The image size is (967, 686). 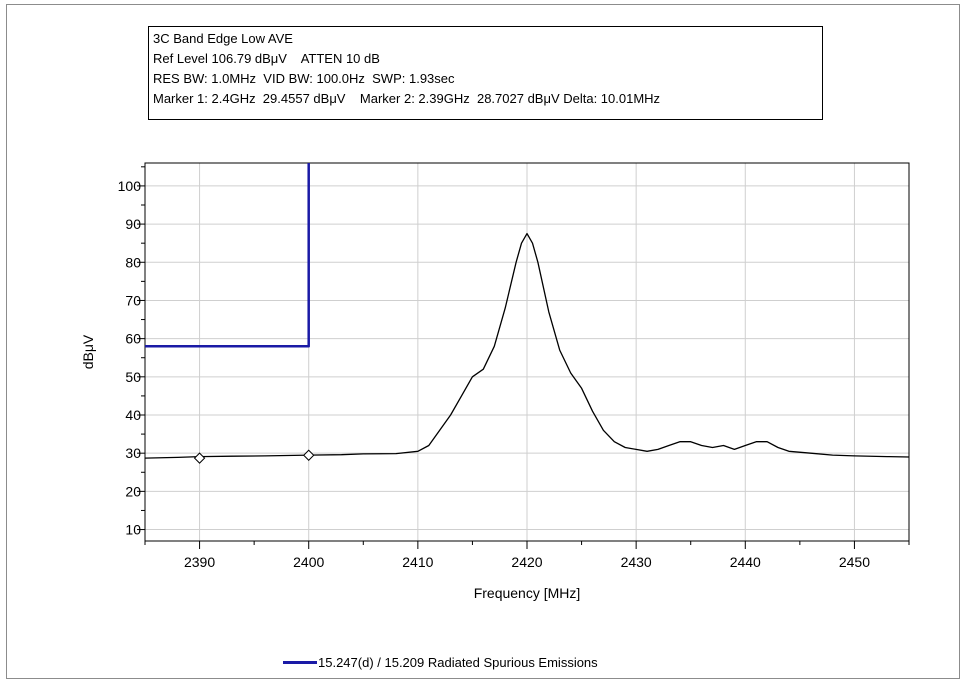 What do you see at coordinates (308, 562) in the screenshot?
I see `x-tick-label: 2400` at bounding box center [308, 562].